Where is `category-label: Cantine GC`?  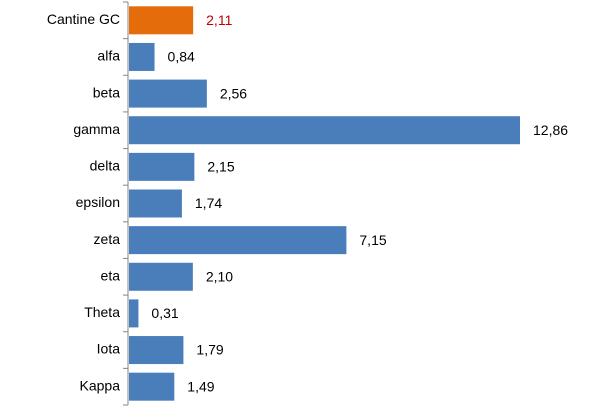 category-label: Cantine GC is located at coordinates (83, 19).